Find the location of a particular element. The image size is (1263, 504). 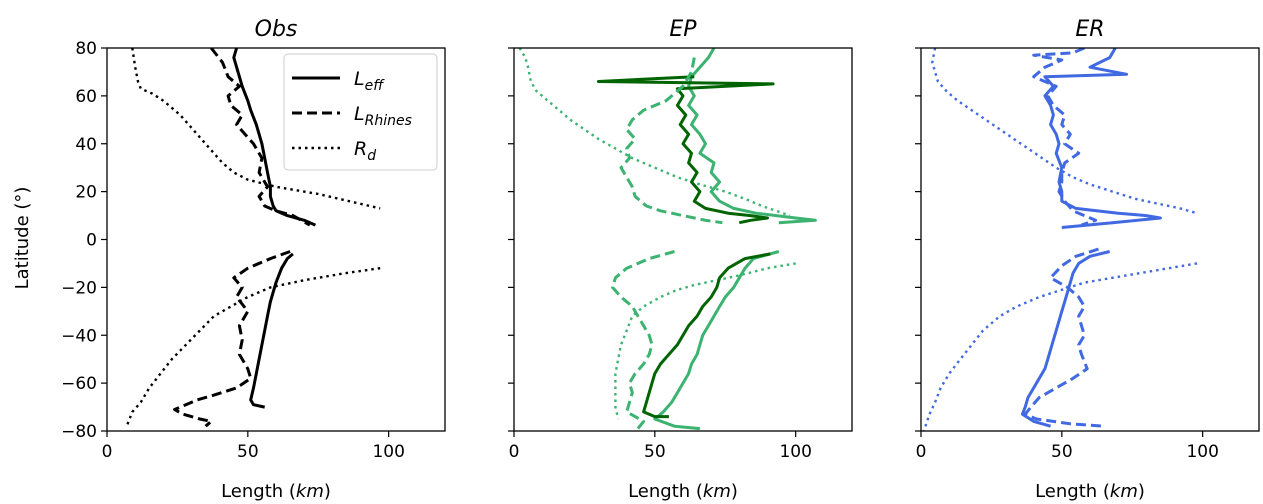

y-tick-label: 60 is located at coordinates (86, 97).